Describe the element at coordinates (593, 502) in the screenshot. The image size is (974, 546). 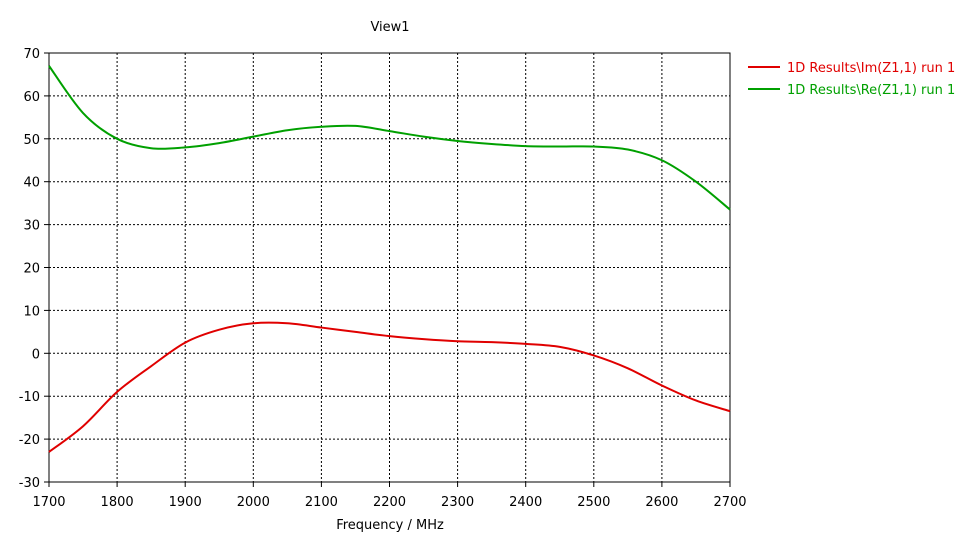
I see `x-tick-label: 2500` at that location.